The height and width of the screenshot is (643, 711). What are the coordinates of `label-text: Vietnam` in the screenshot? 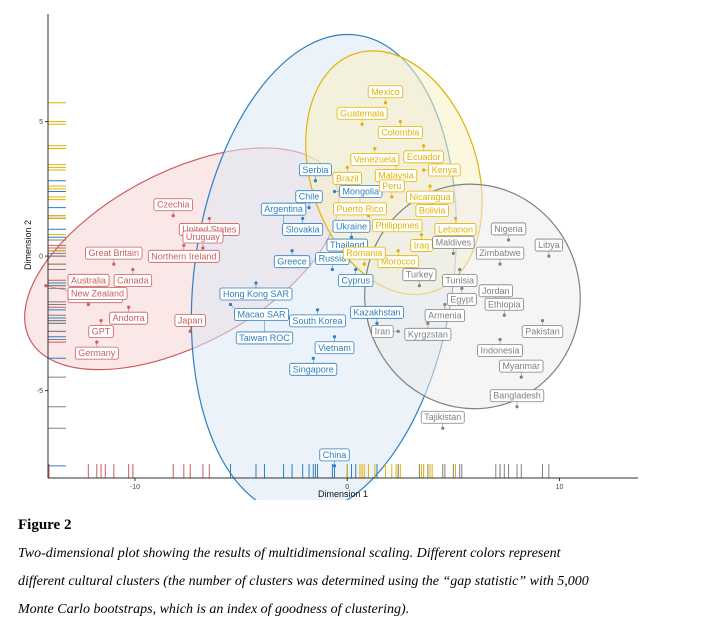 It's located at (334, 348).